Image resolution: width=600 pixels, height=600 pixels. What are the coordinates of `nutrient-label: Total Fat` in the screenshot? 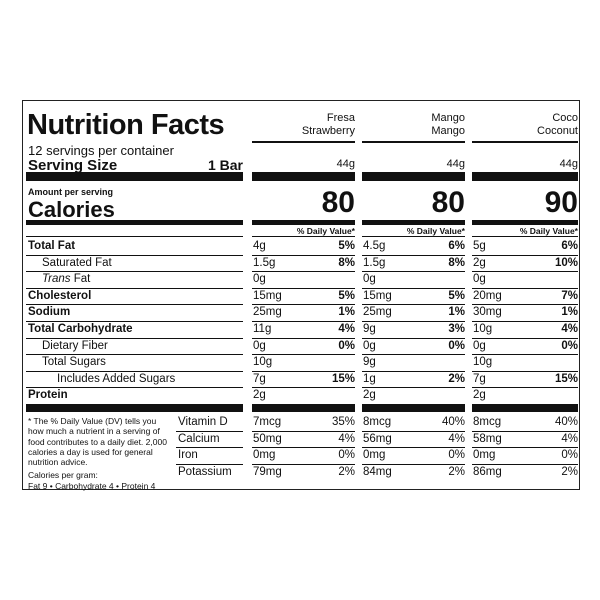 It's located at (52, 246).